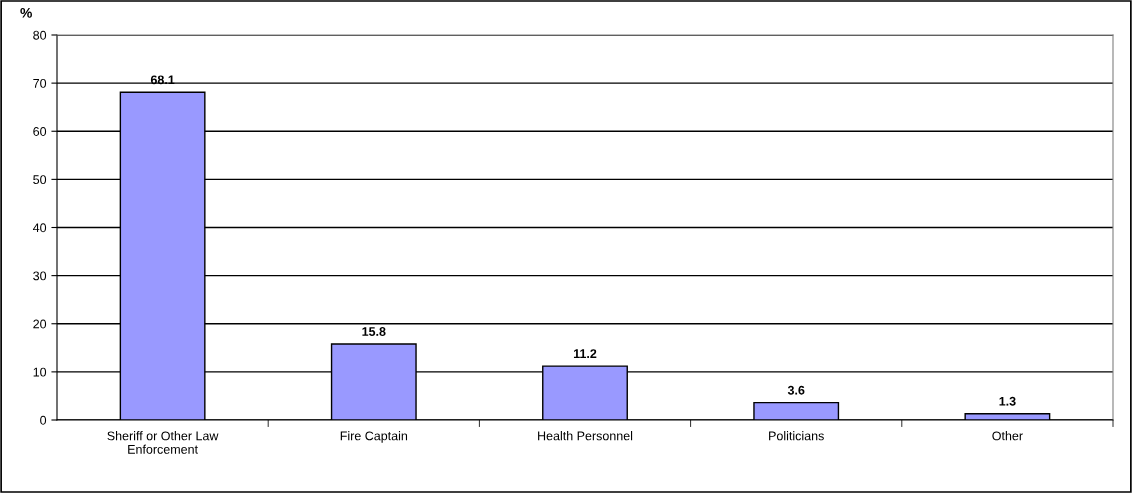 This screenshot has width=1132, height=493. I want to click on data-label: 3.6, so click(796, 390).